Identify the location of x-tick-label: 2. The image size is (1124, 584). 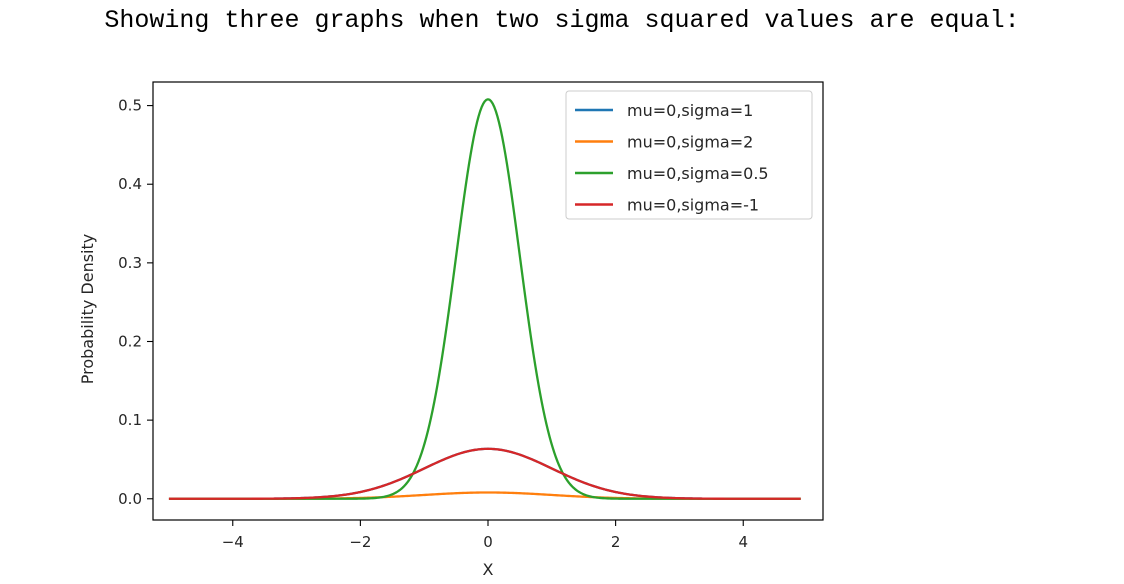
(616, 542).